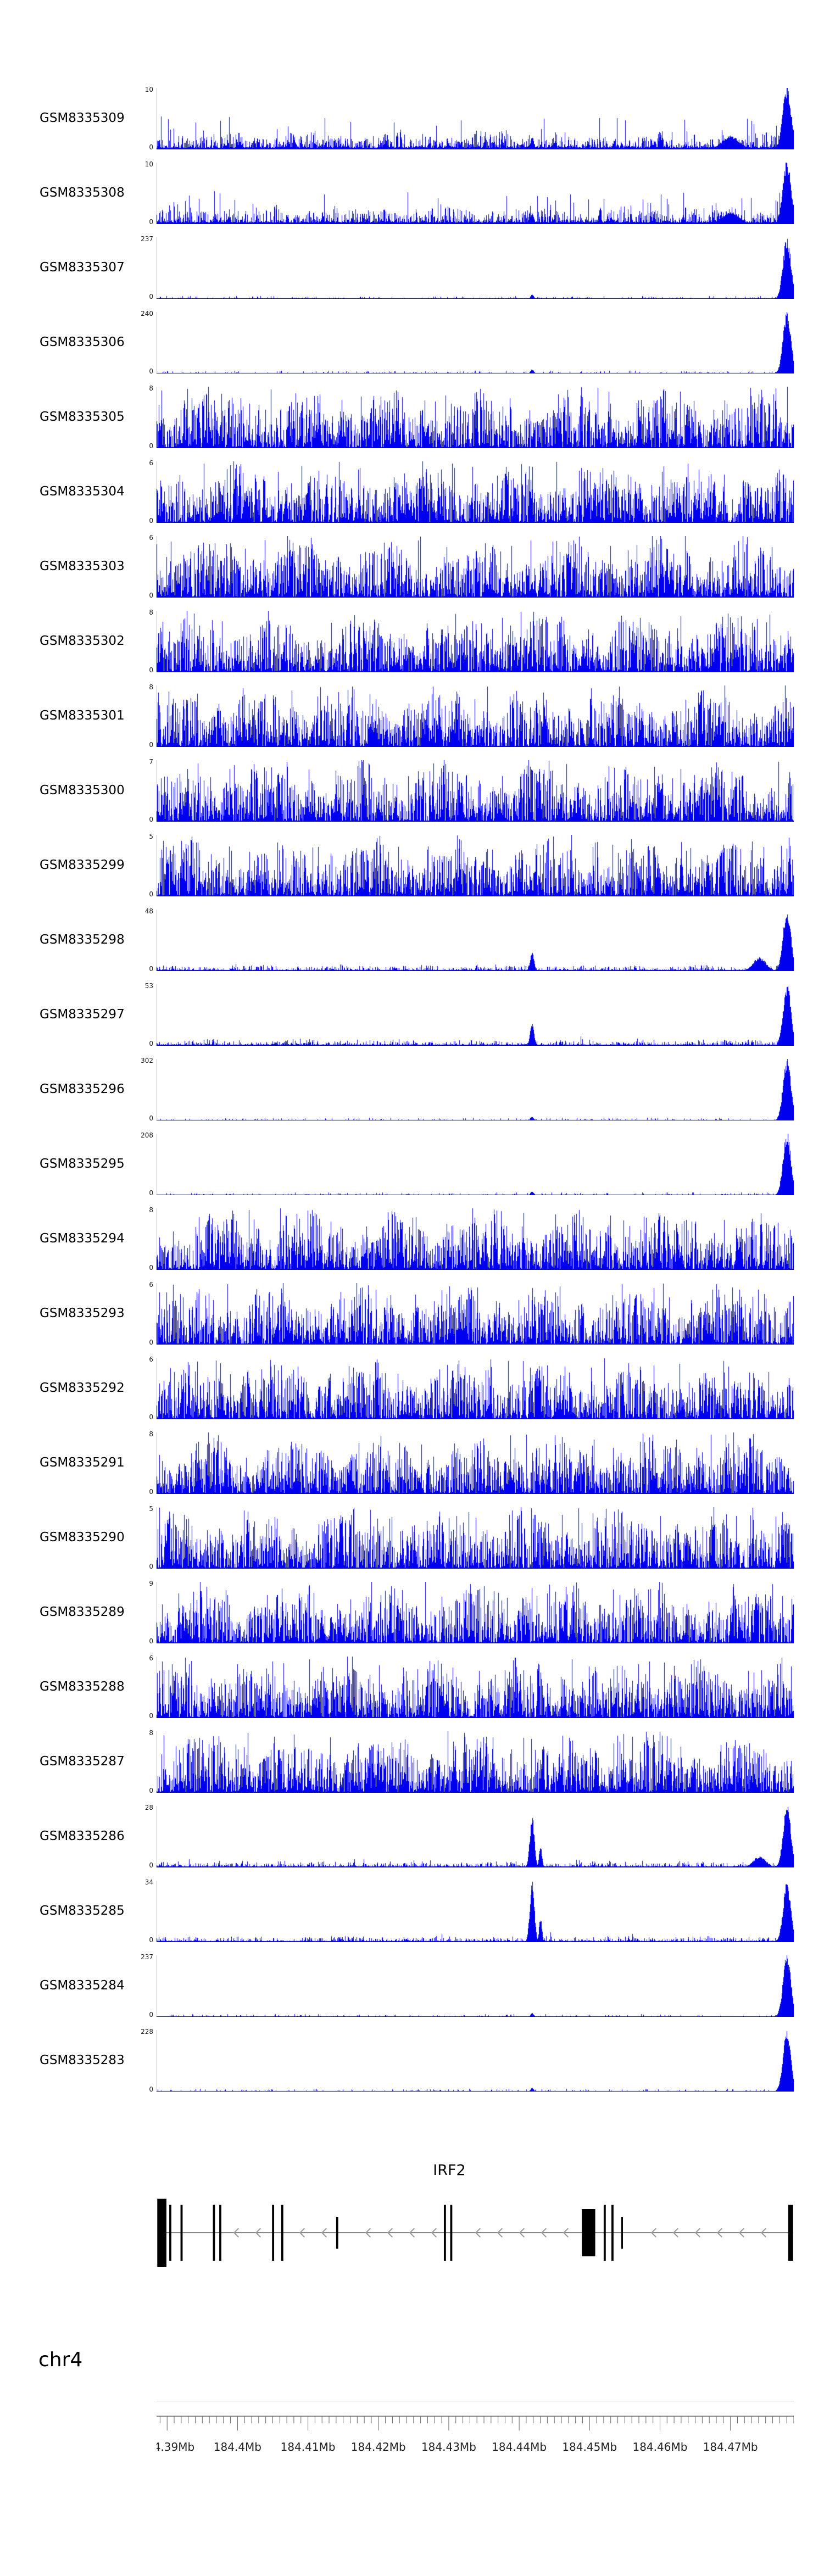 The image size is (824, 2576). What do you see at coordinates (238, 2447) in the screenshot?
I see `axis-tick-label: 184.4Mb` at bounding box center [238, 2447].